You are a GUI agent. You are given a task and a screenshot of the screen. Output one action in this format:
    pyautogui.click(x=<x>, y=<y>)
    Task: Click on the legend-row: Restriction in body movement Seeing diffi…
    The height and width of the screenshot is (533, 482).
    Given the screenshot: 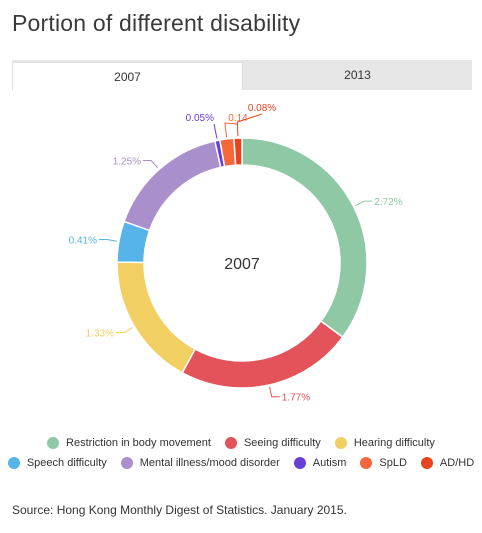 What is the action you would take?
    pyautogui.click(x=241, y=443)
    